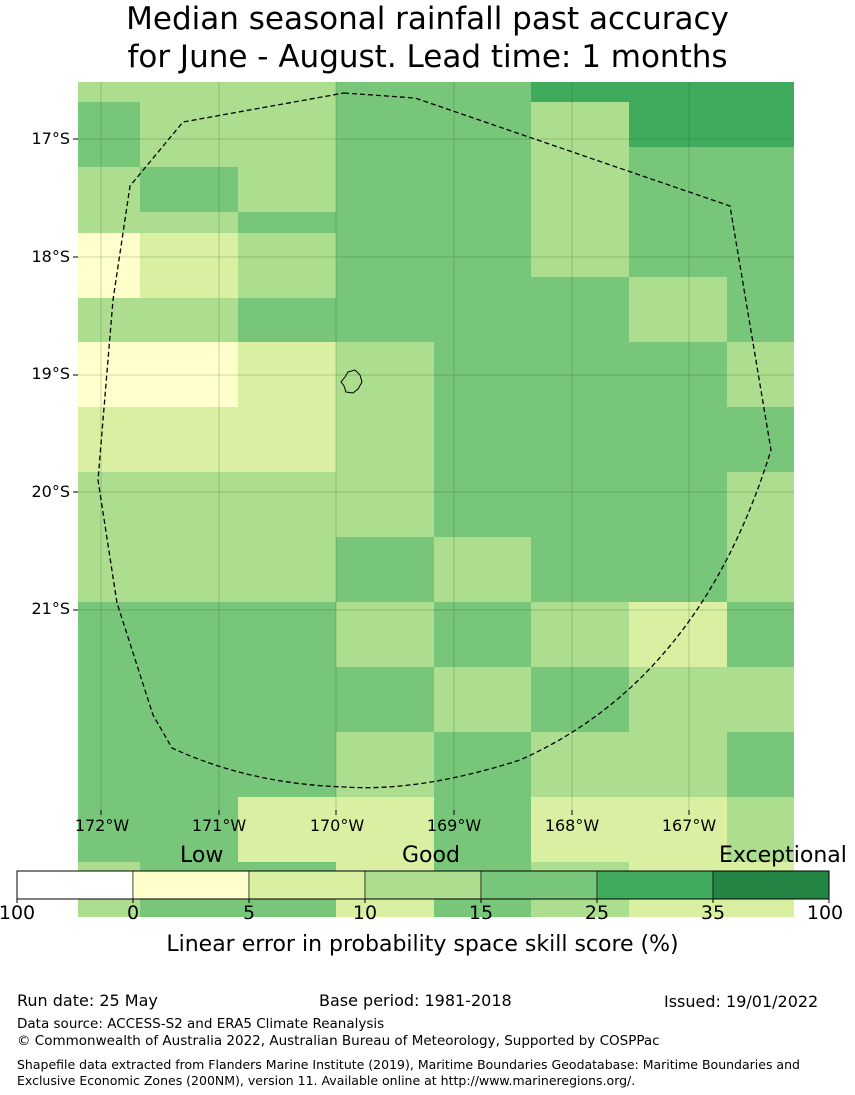 This screenshot has height=1095, width=855. What do you see at coordinates (50, 608) in the screenshot?
I see `lat-label: 21°S` at bounding box center [50, 608].